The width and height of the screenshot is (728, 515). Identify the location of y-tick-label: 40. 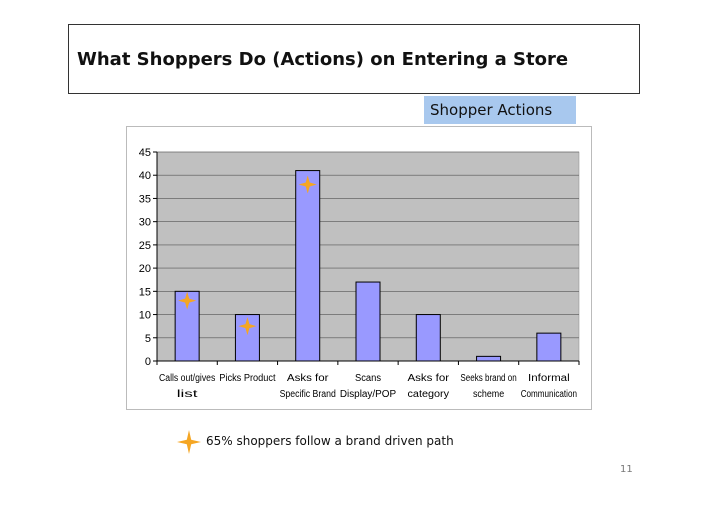
(145, 176).